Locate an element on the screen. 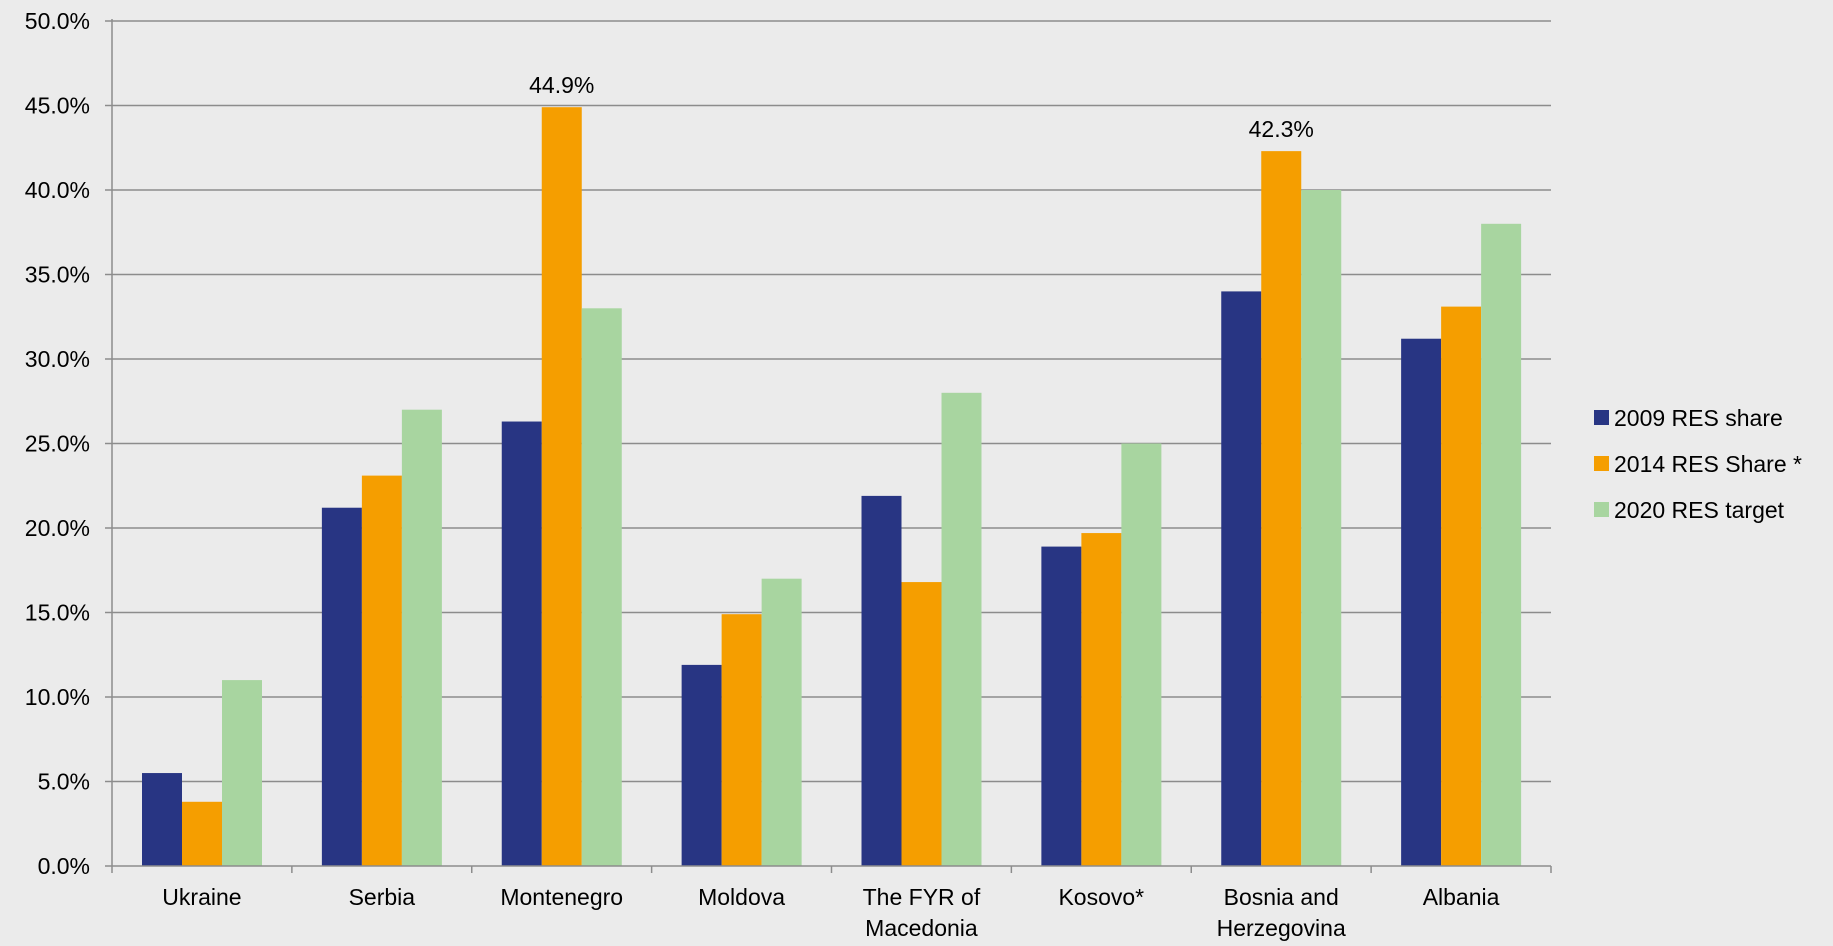 Image resolution: width=1833 pixels, height=946 pixels. y-tick-label: 0.0% is located at coordinates (64, 866).